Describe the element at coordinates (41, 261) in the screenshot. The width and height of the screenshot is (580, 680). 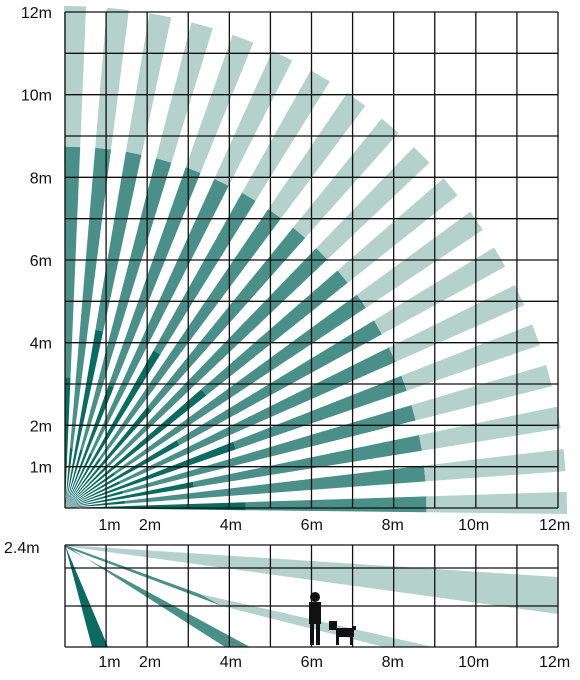
I see `y-axis-label: 6m` at that location.